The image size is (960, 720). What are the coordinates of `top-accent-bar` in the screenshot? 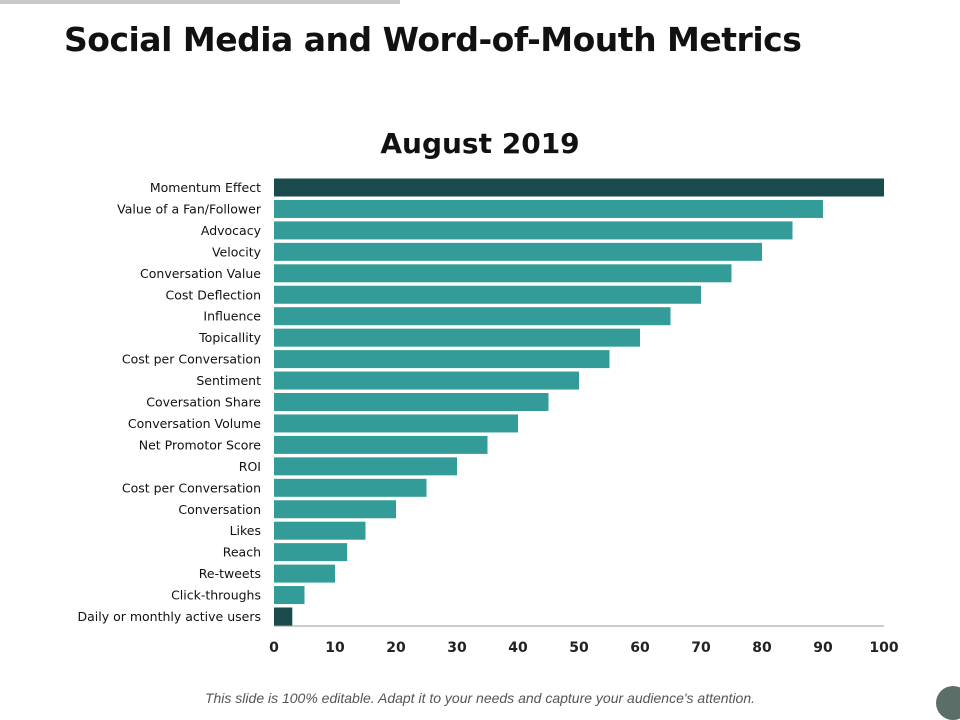 It's located at (200, 2).